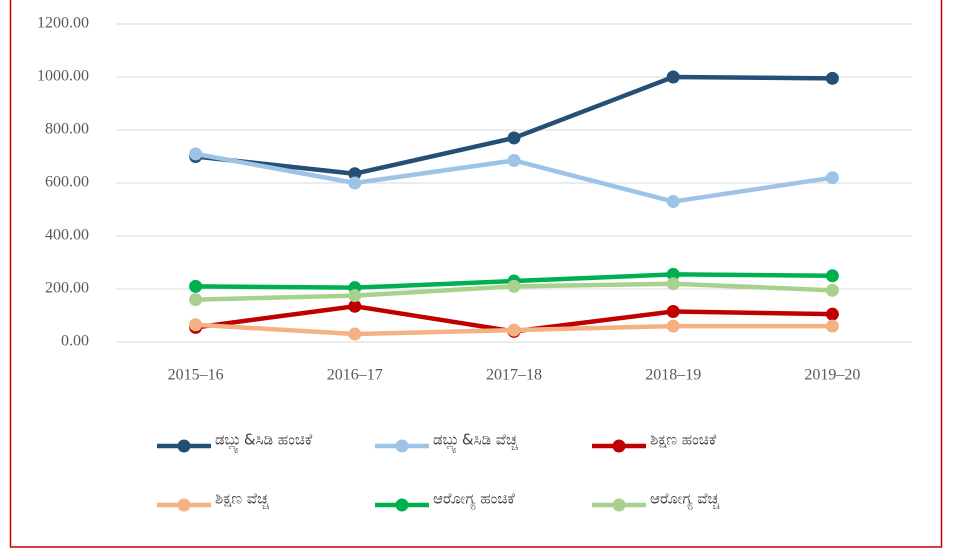 Image resolution: width=957 pixels, height=553 pixels. I want to click on legend-label: ಆರೋಗ್ಯ ಹಂಚಿಕೆ, so click(474, 500).